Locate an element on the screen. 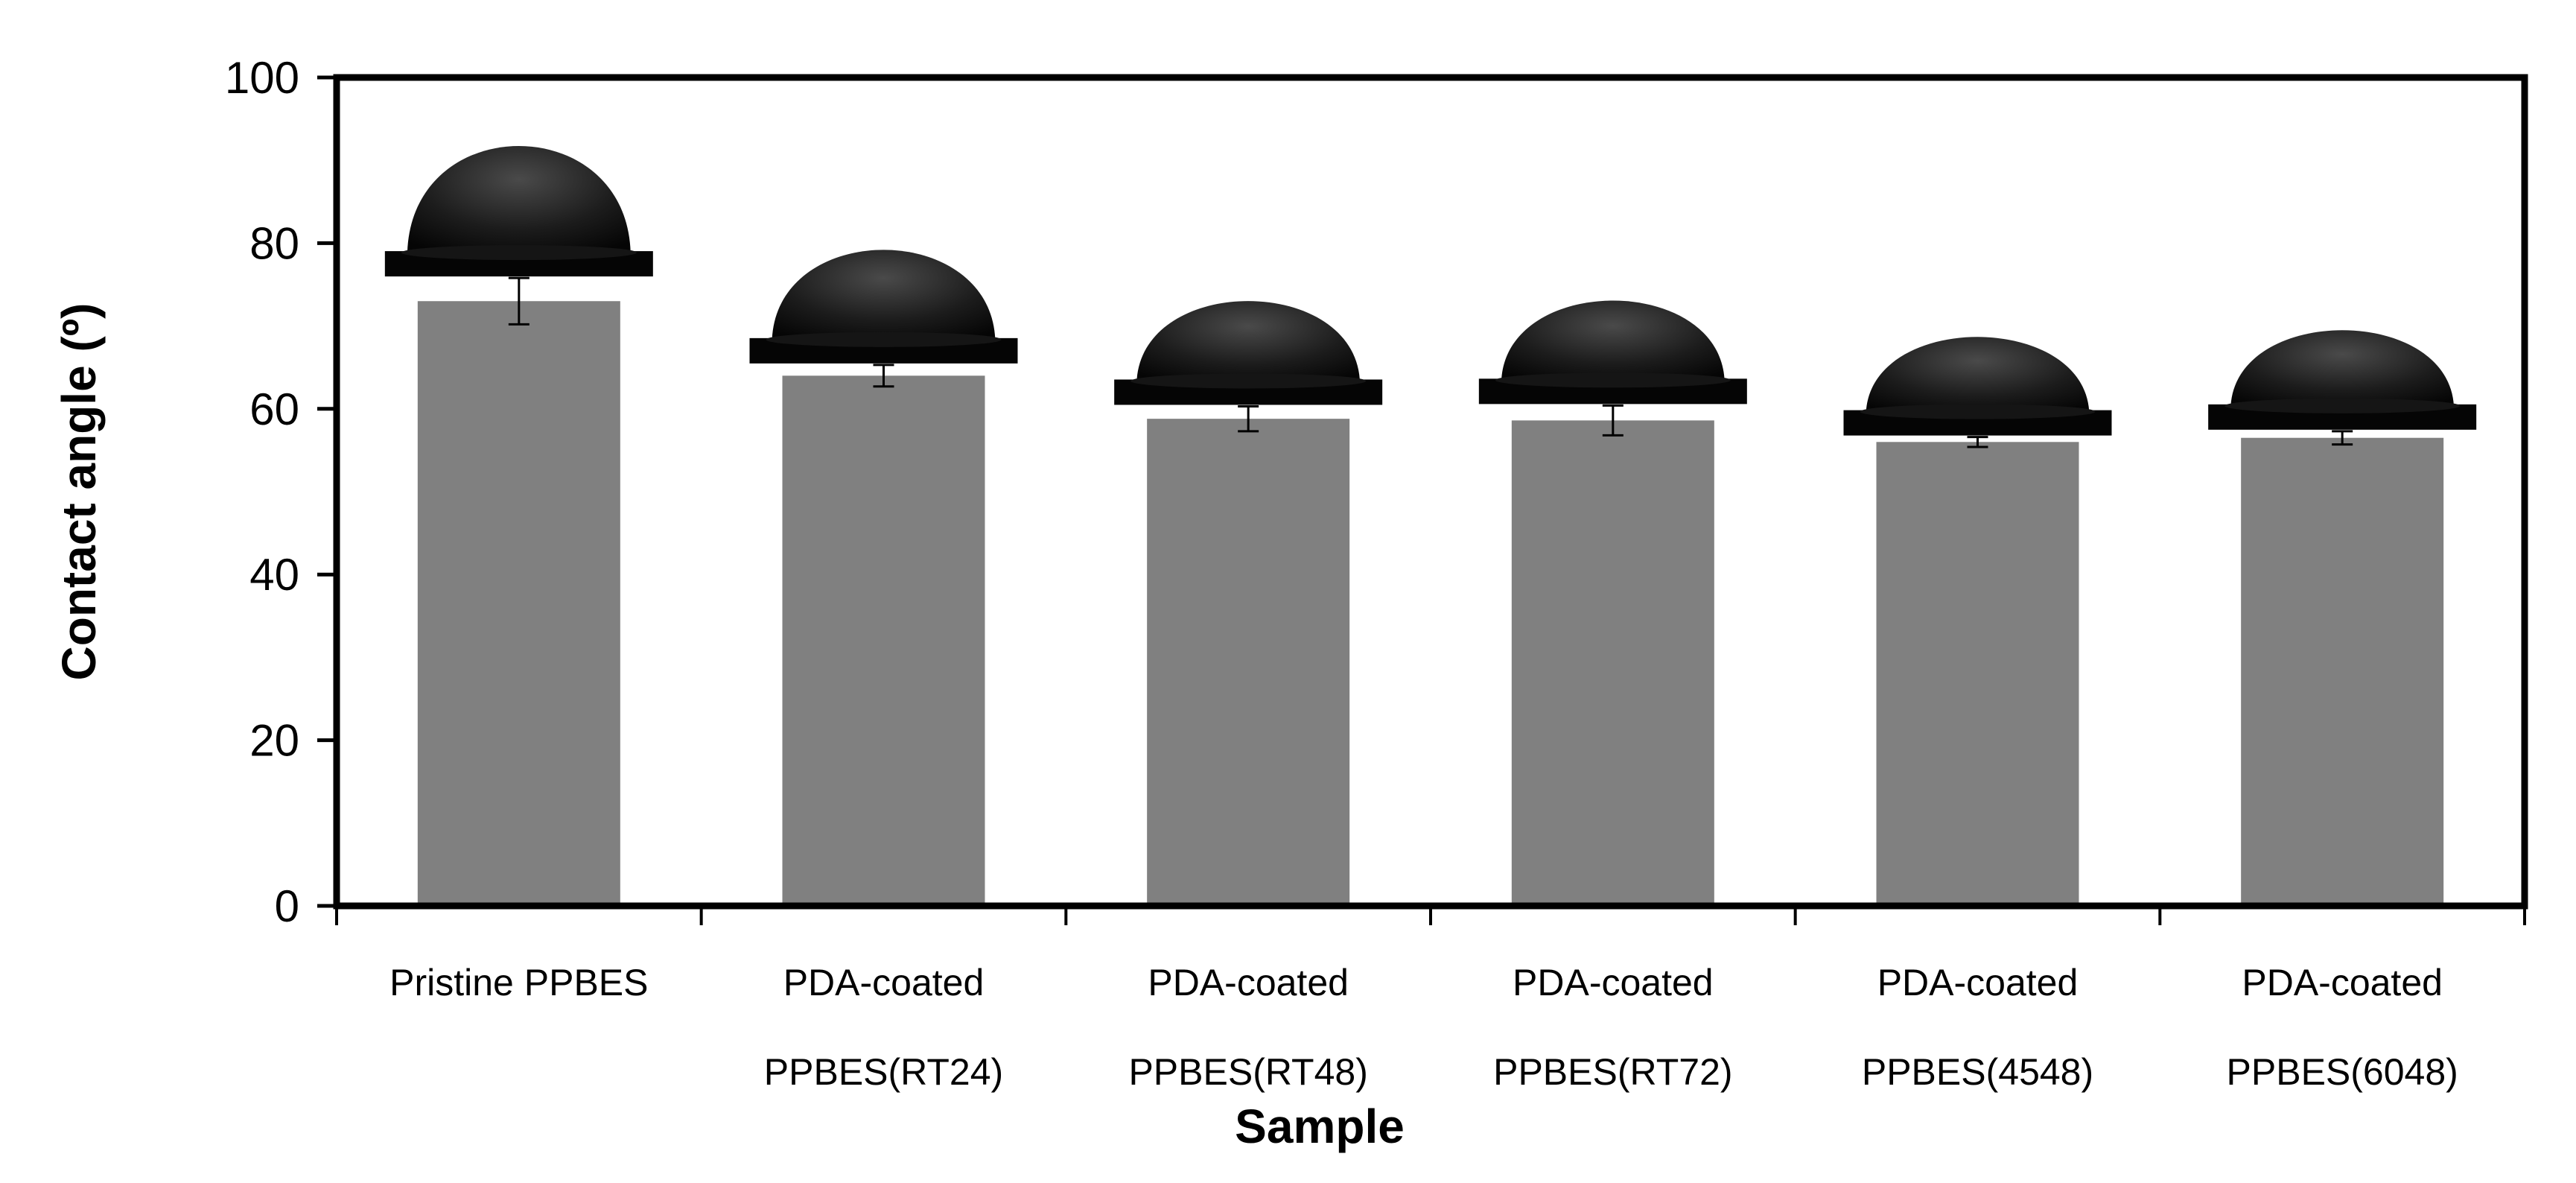  y-tick-label: 80 is located at coordinates (274, 243).